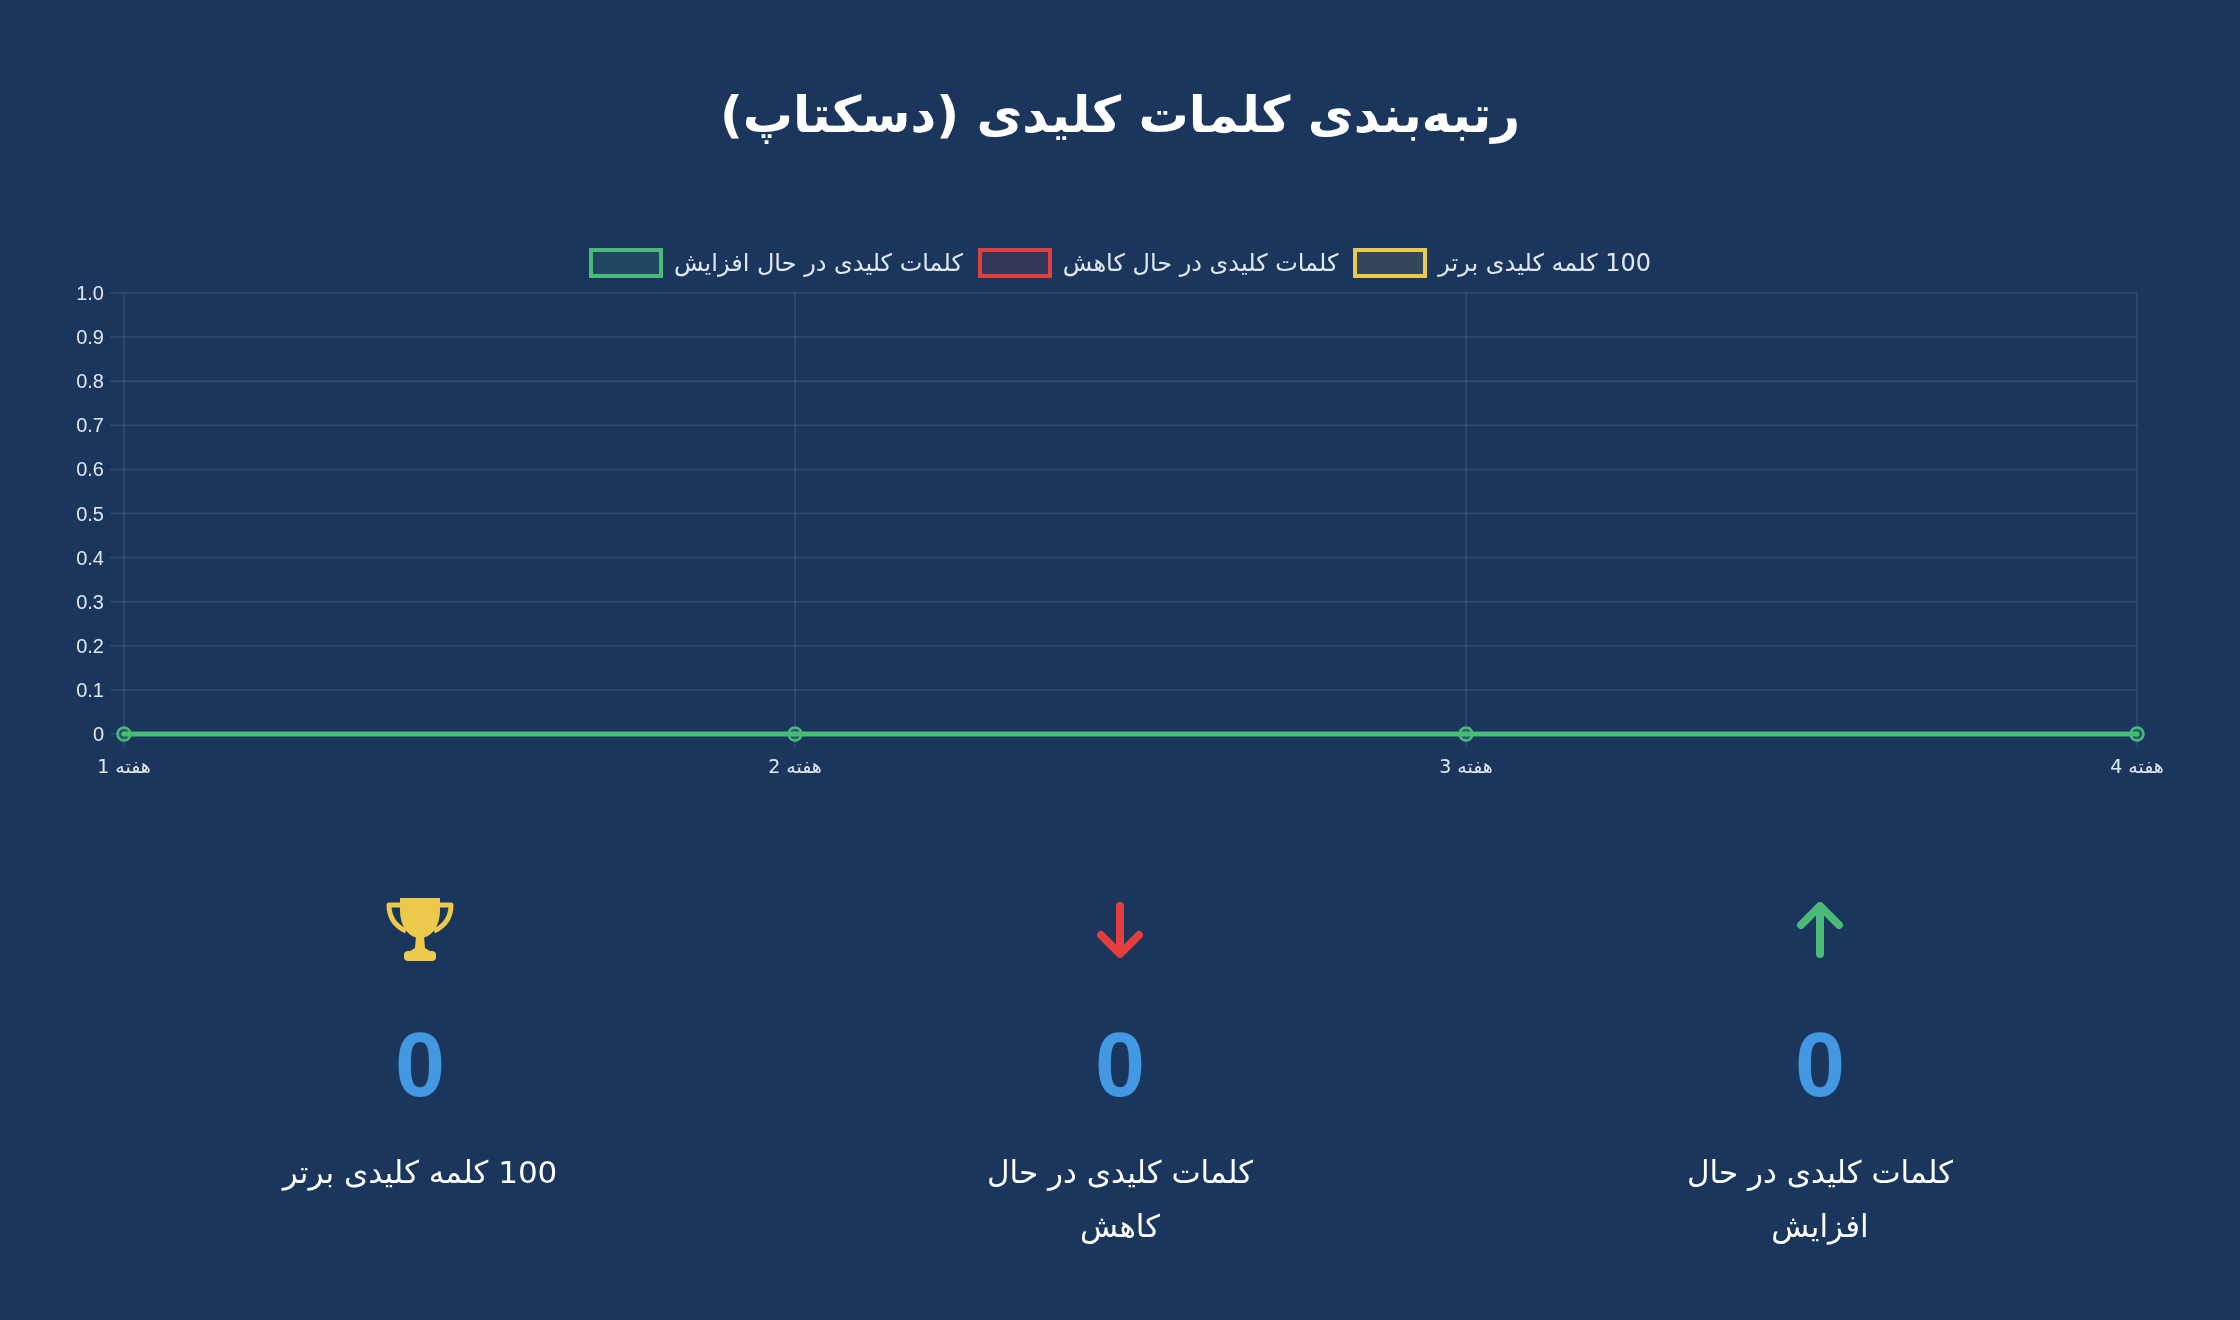  Describe the element at coordinates (90, 513) in the screenshot. I see `y-tick-label: 0.5` at that location.